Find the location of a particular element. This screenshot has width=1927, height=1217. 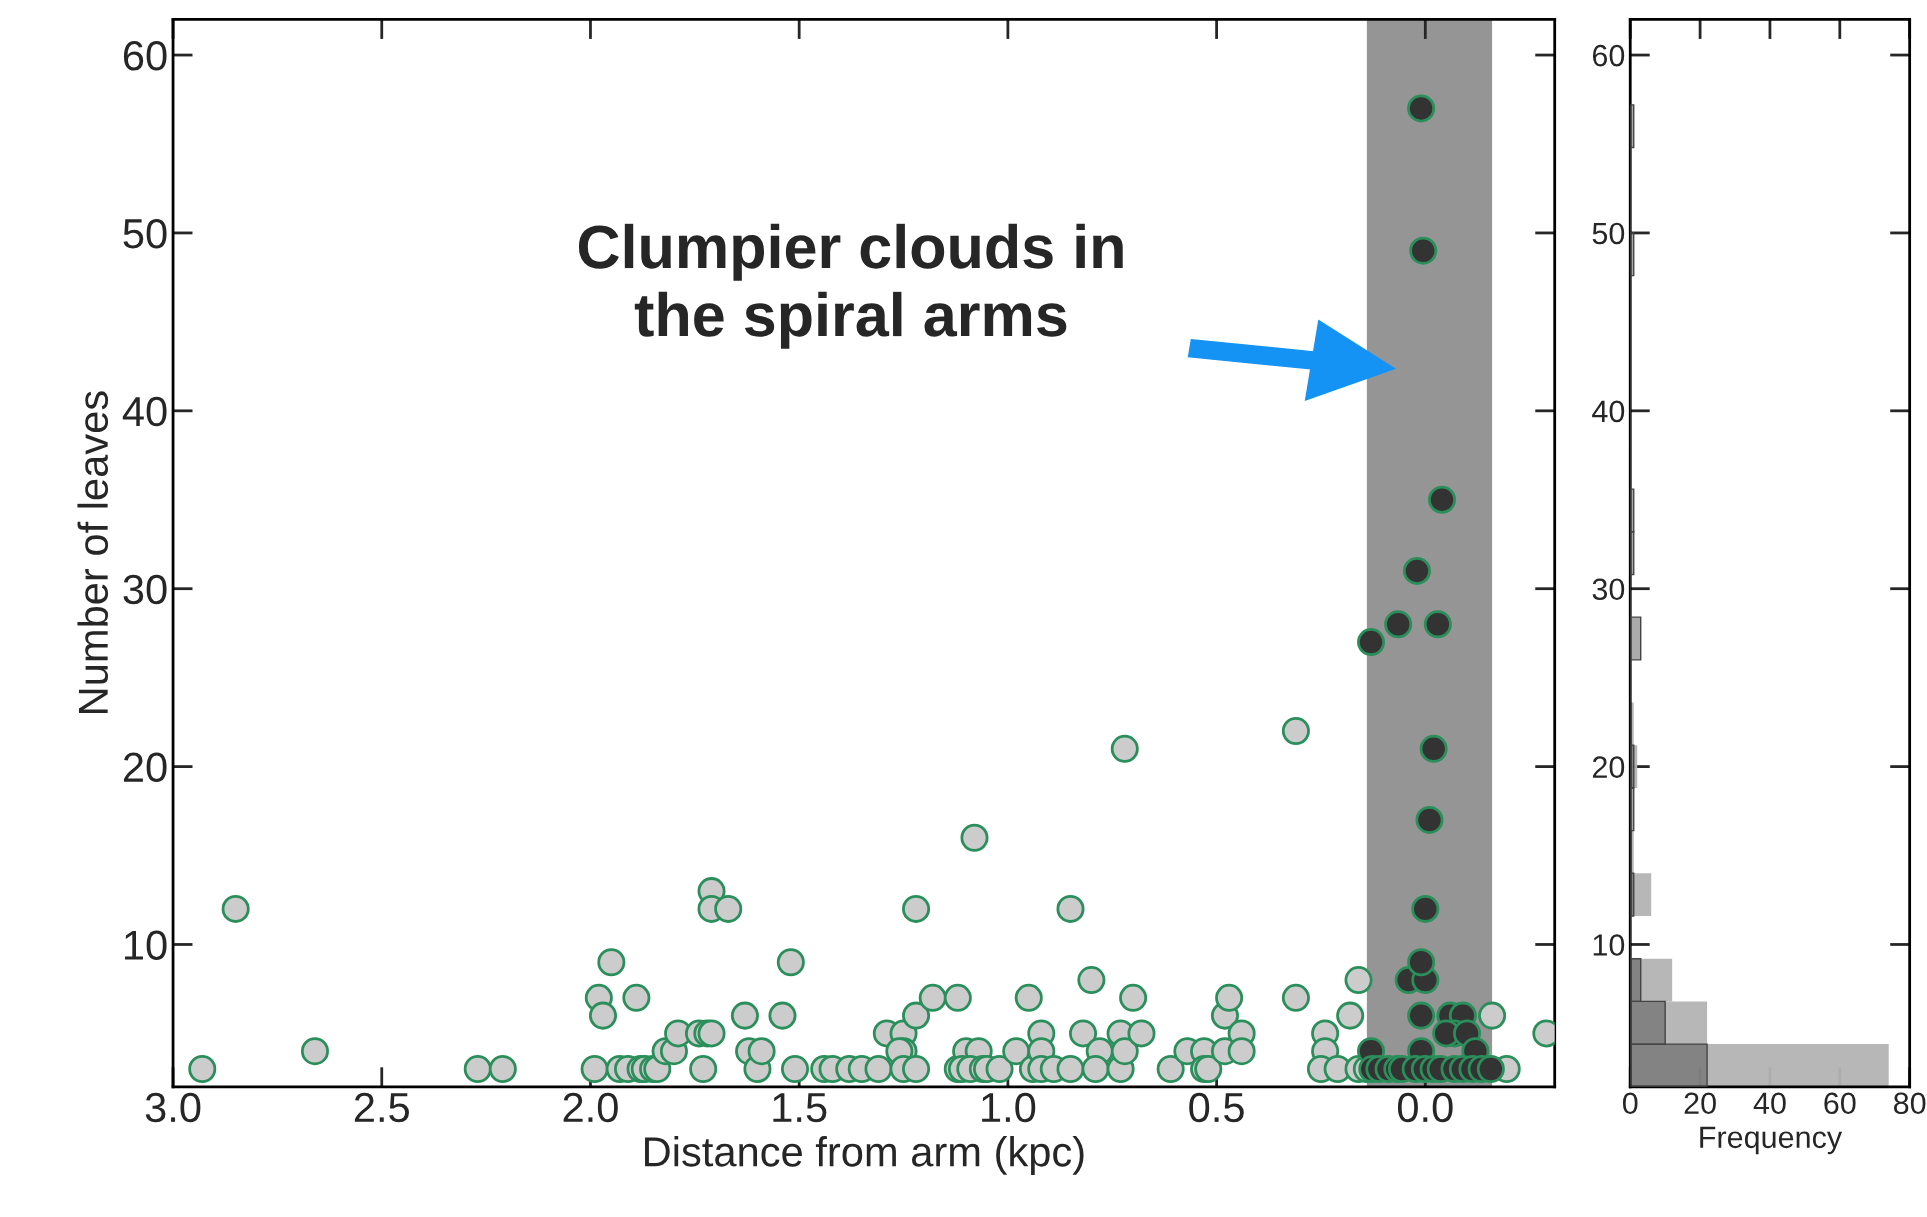

x-tick-label: 0 is located at coordinates (1630, 1103).